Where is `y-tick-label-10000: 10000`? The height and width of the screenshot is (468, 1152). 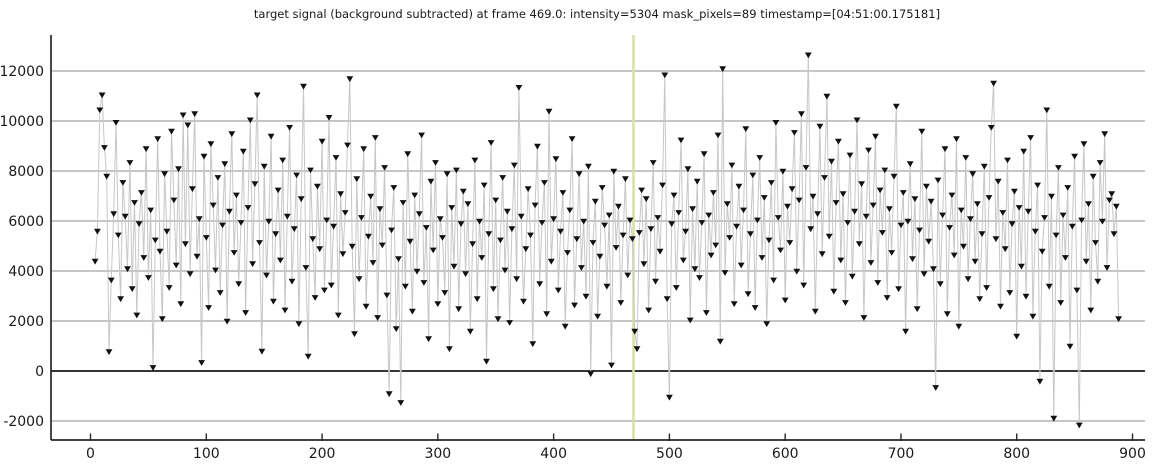
y-tick-label-10000: 10000 is located at coordinates (22, 122).